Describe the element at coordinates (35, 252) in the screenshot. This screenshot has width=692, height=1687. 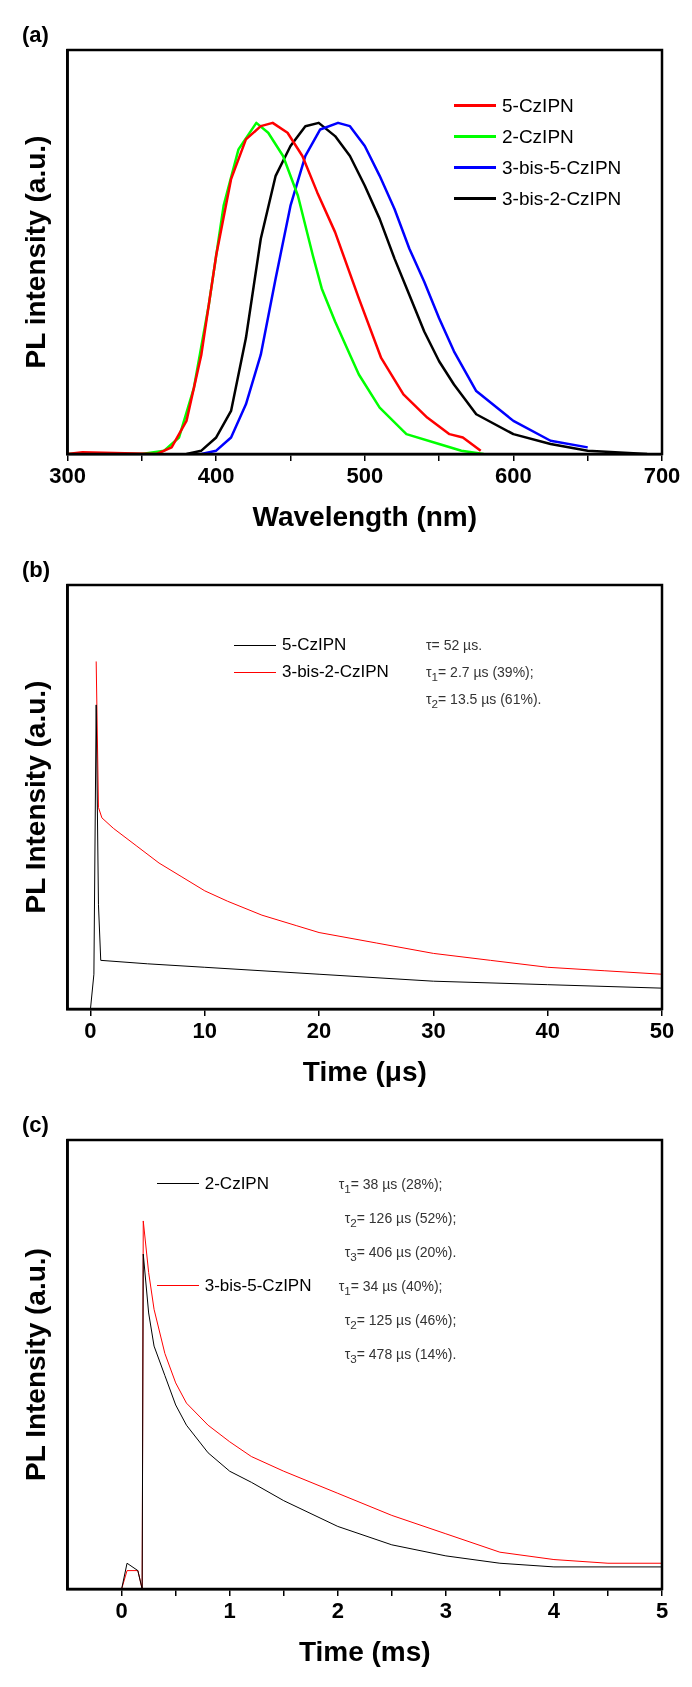
I see `y-axis-title: PL intensity (a.u.)` at that location.